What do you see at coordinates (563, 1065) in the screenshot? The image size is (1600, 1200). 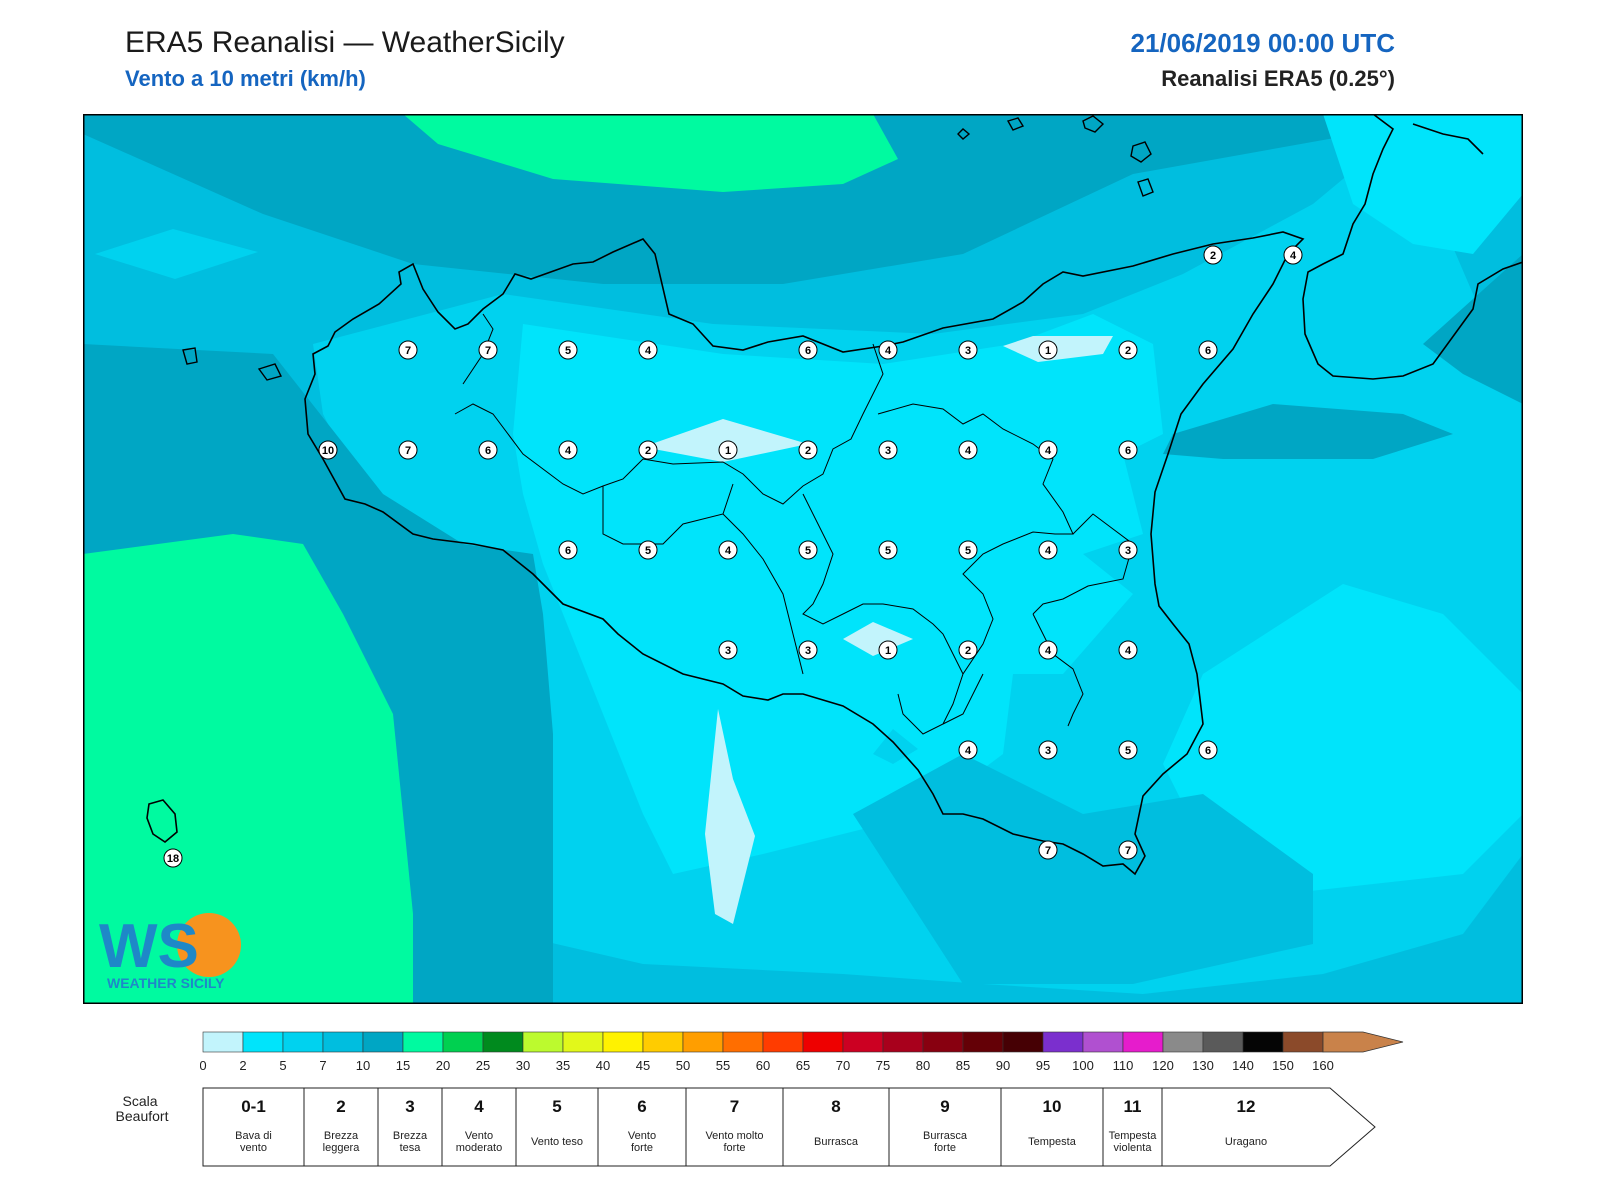 I see `colorbar-tick-label: 35` at bounding box center [563, 1065].